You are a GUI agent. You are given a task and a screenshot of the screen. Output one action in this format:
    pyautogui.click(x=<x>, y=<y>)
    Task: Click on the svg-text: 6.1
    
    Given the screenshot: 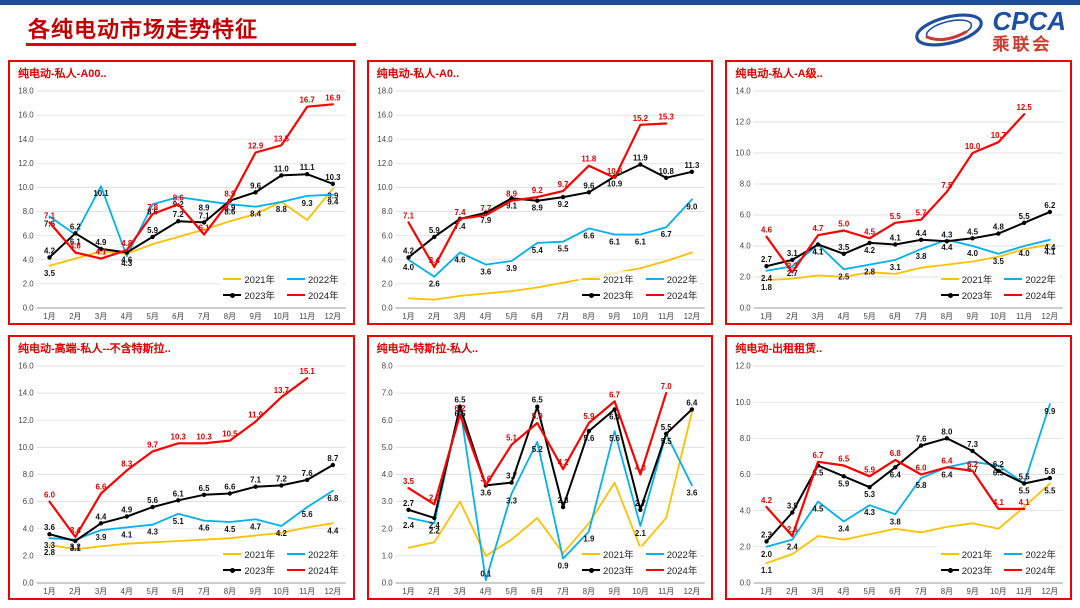 What is the action you would take?
    pyautogui.click(x=76, y=241)
    